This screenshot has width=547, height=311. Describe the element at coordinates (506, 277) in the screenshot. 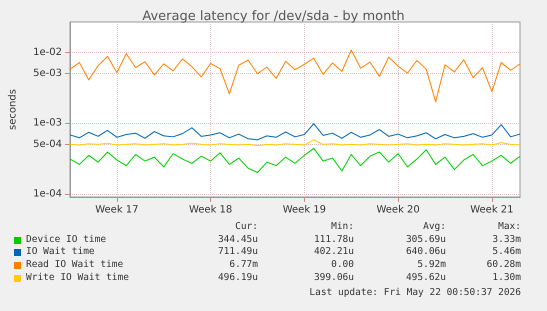

I see `text: 1.30m` at that location.